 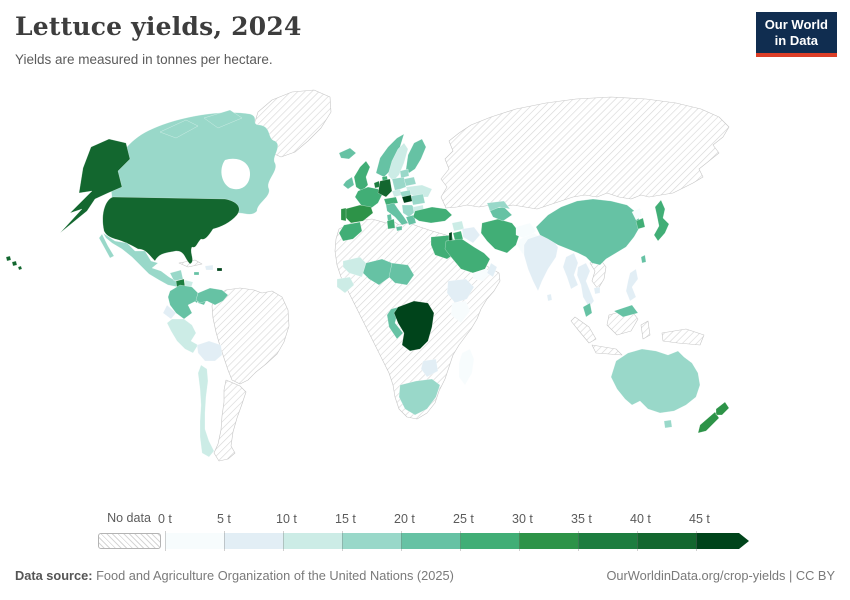 I want to click on country-oman, so click(x=492, y=270).